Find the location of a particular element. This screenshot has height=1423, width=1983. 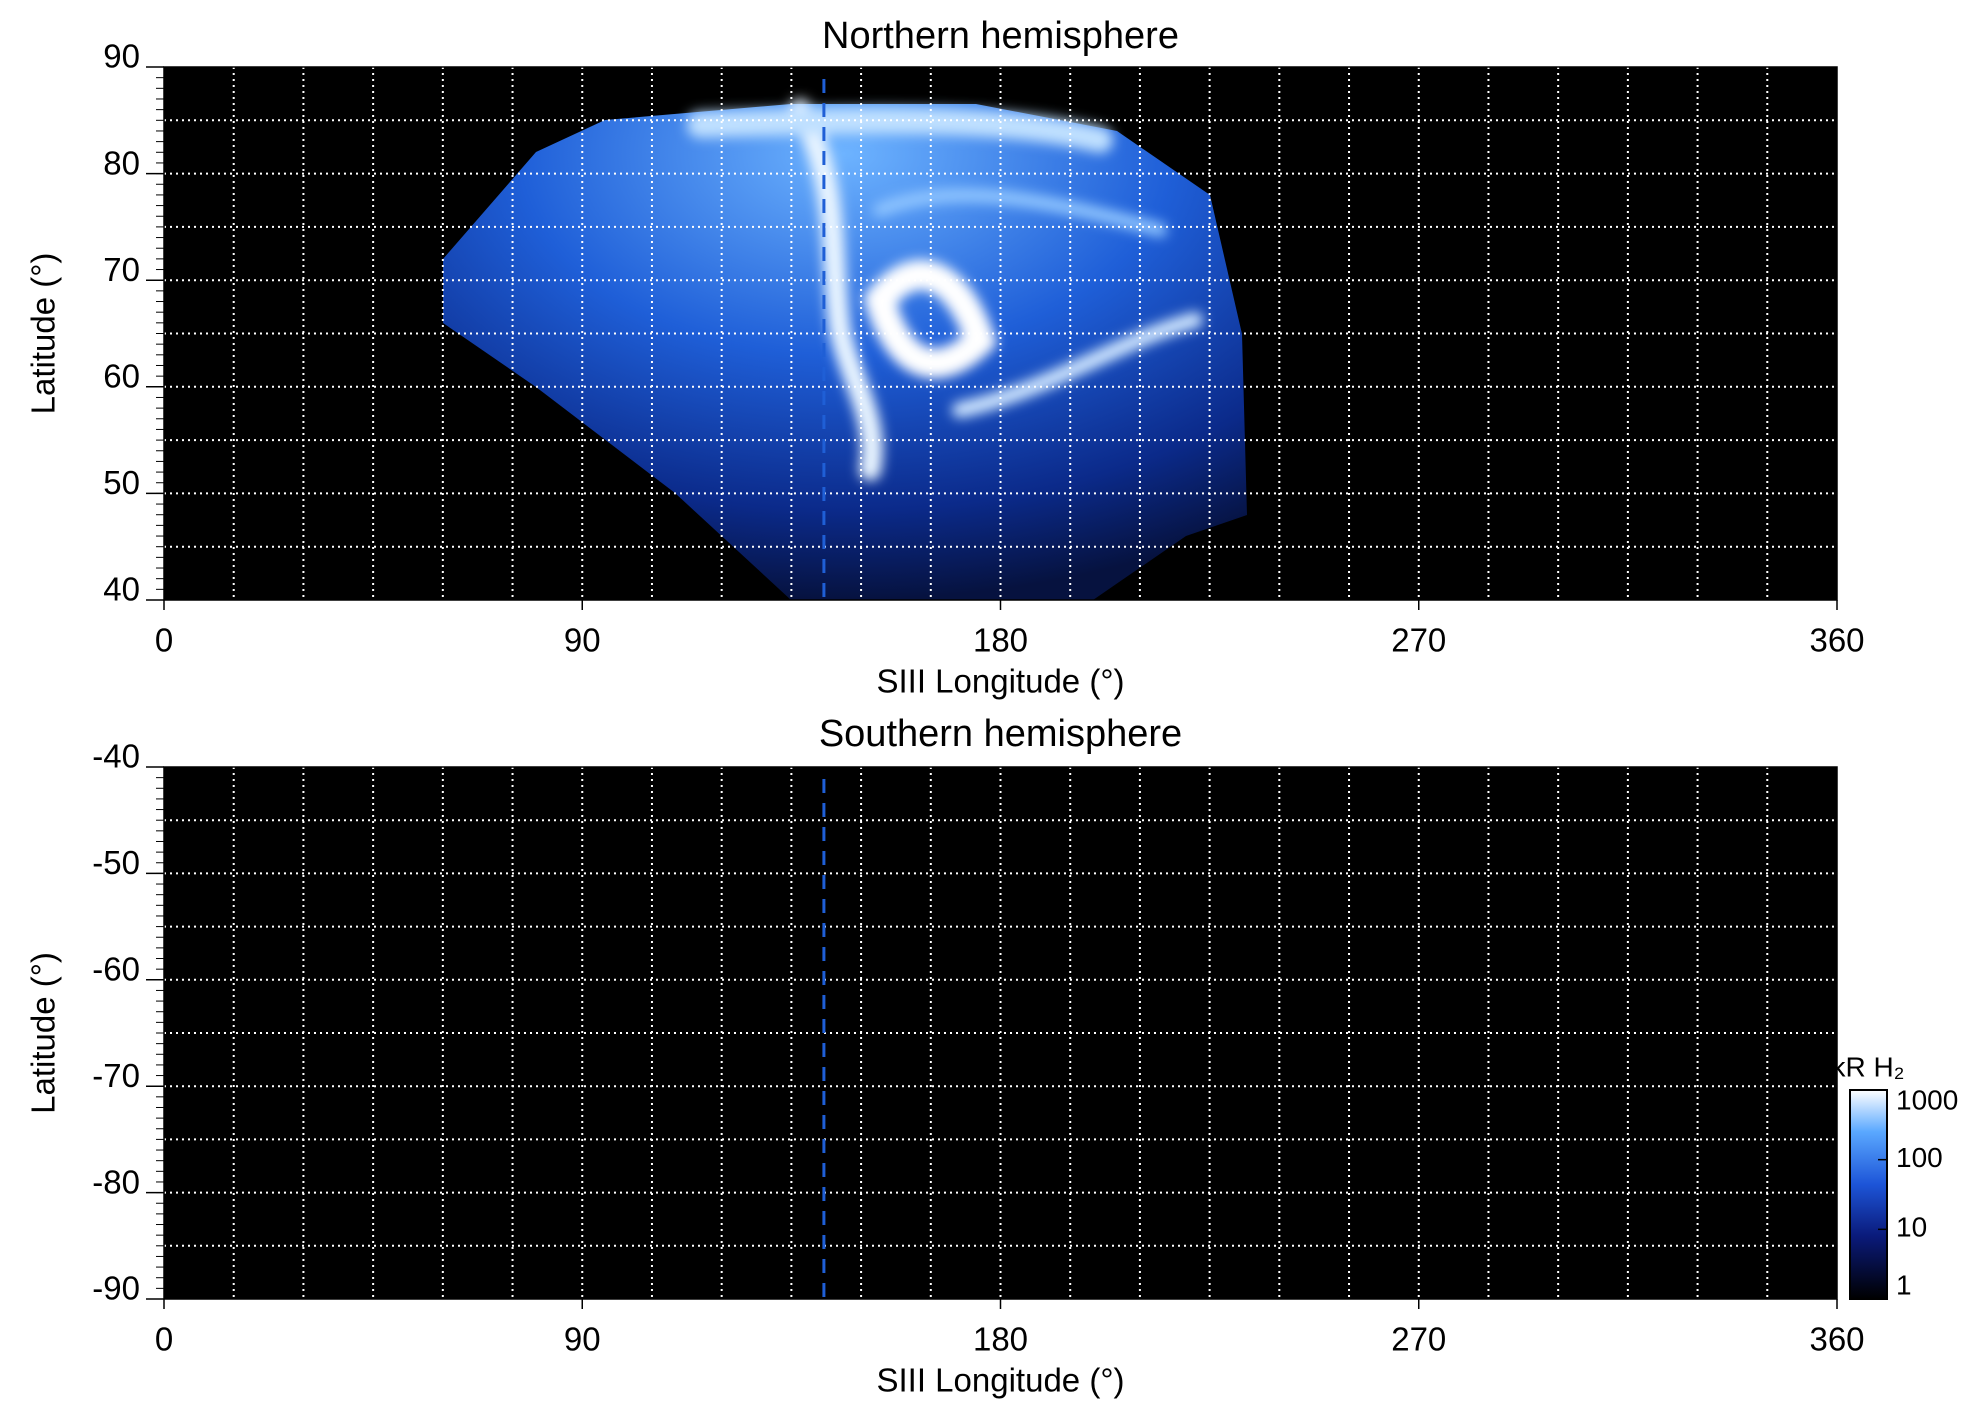

y-tick-label: 90 is located at coordinates (121, 56).